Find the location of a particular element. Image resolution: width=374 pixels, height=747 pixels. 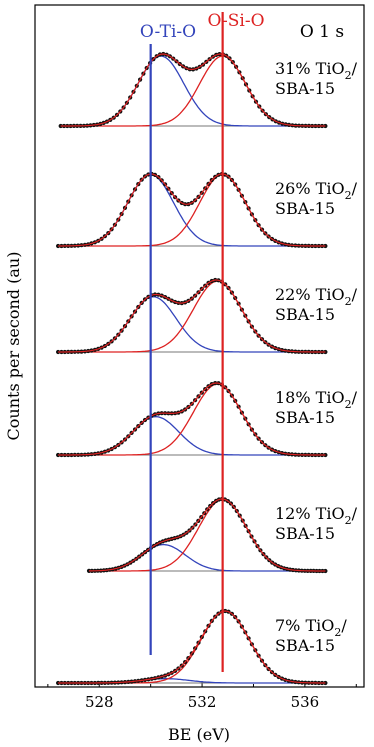

sample-label-main: 18% TiO is located at coordinates (310, 397).